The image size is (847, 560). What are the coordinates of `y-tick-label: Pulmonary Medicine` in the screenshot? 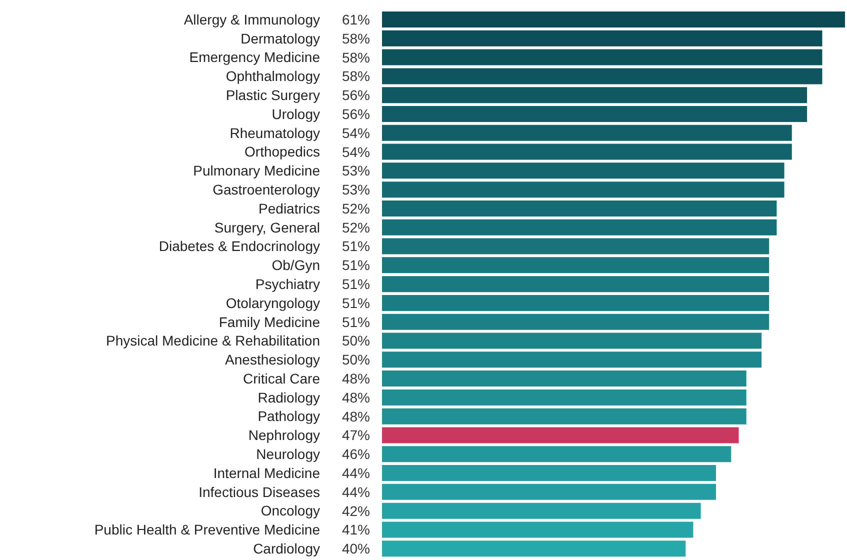 It's located at (256, 170).